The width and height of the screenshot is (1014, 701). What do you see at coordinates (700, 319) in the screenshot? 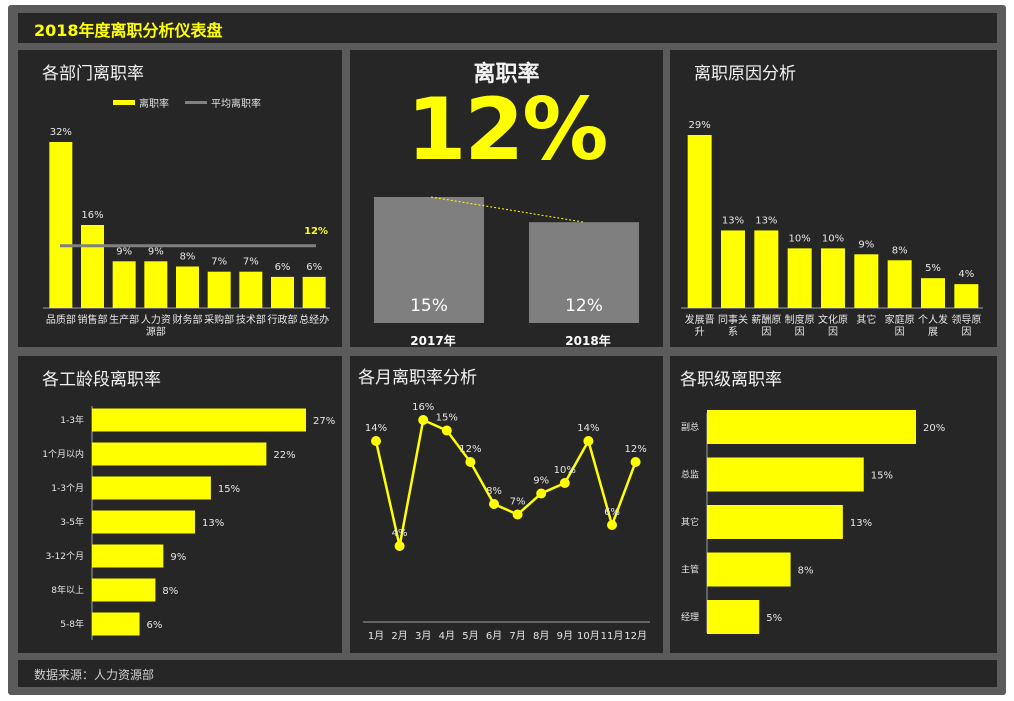
I see `x-tick-label: 发展晋` at bounding box center [700, 319].